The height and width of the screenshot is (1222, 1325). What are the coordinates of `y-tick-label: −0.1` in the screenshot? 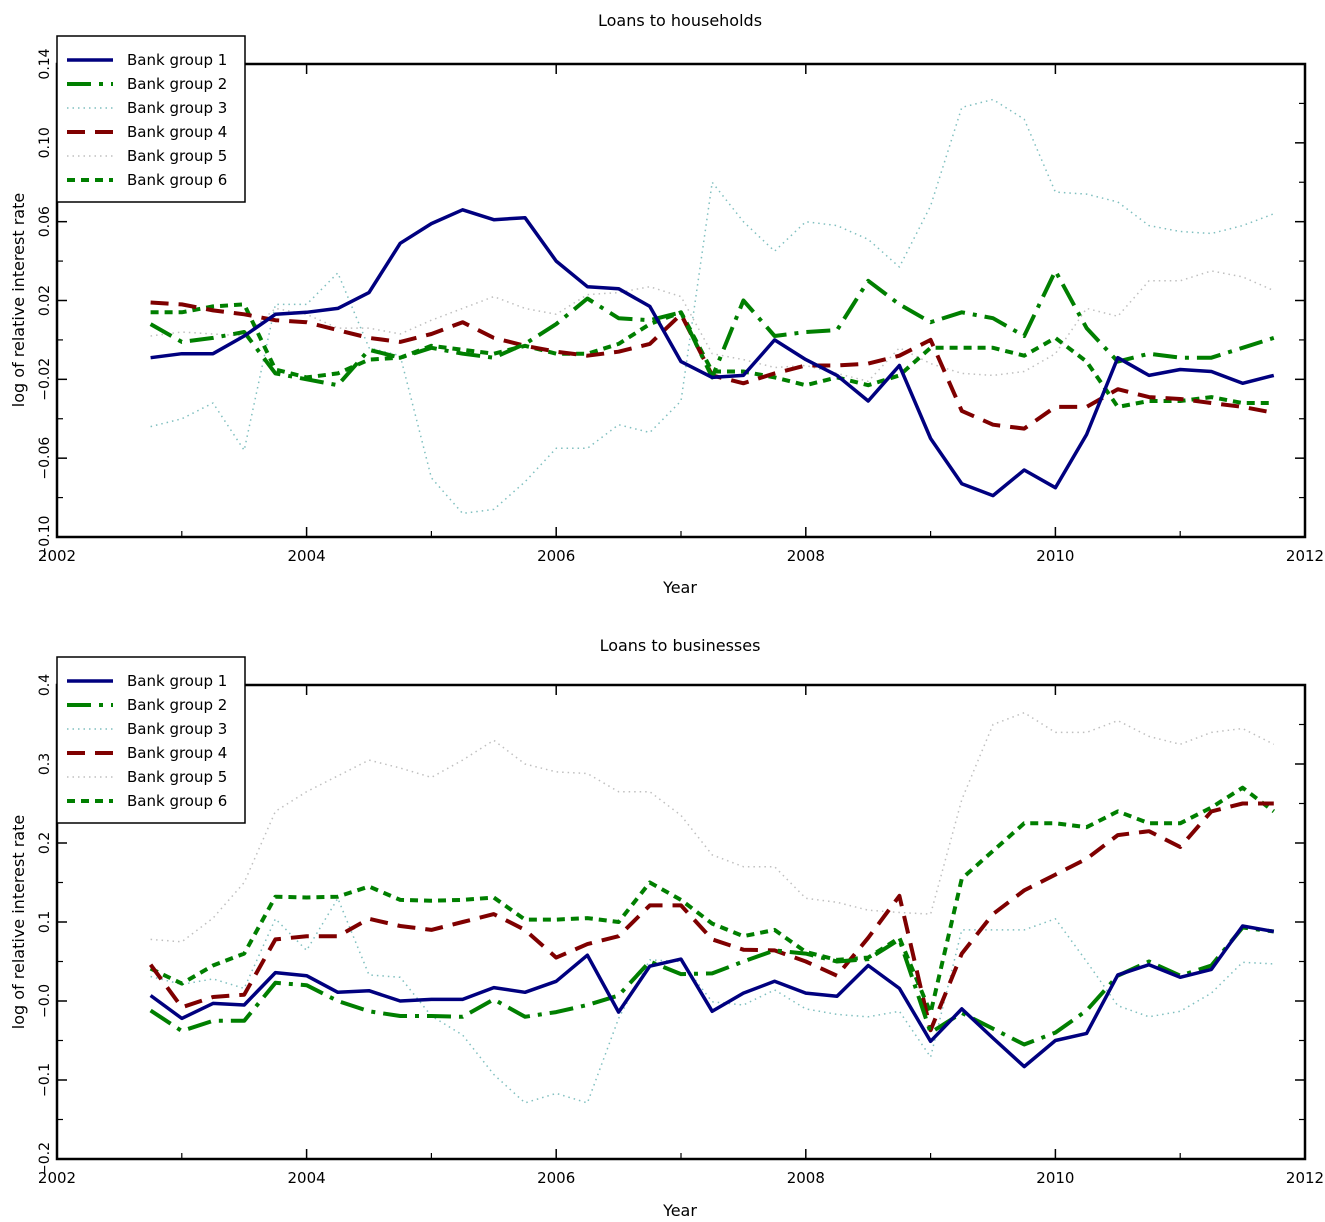 It's located at (45, 1080).